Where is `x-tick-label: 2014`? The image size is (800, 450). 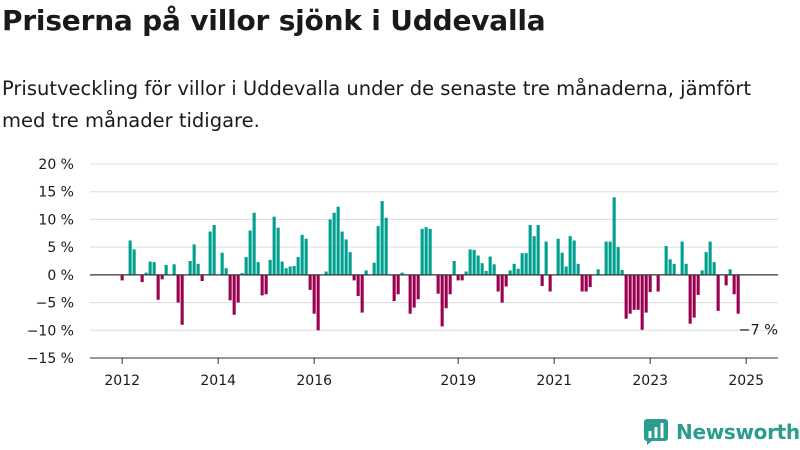 x-tick-label: 2014 is located at coordinates (218, 381).